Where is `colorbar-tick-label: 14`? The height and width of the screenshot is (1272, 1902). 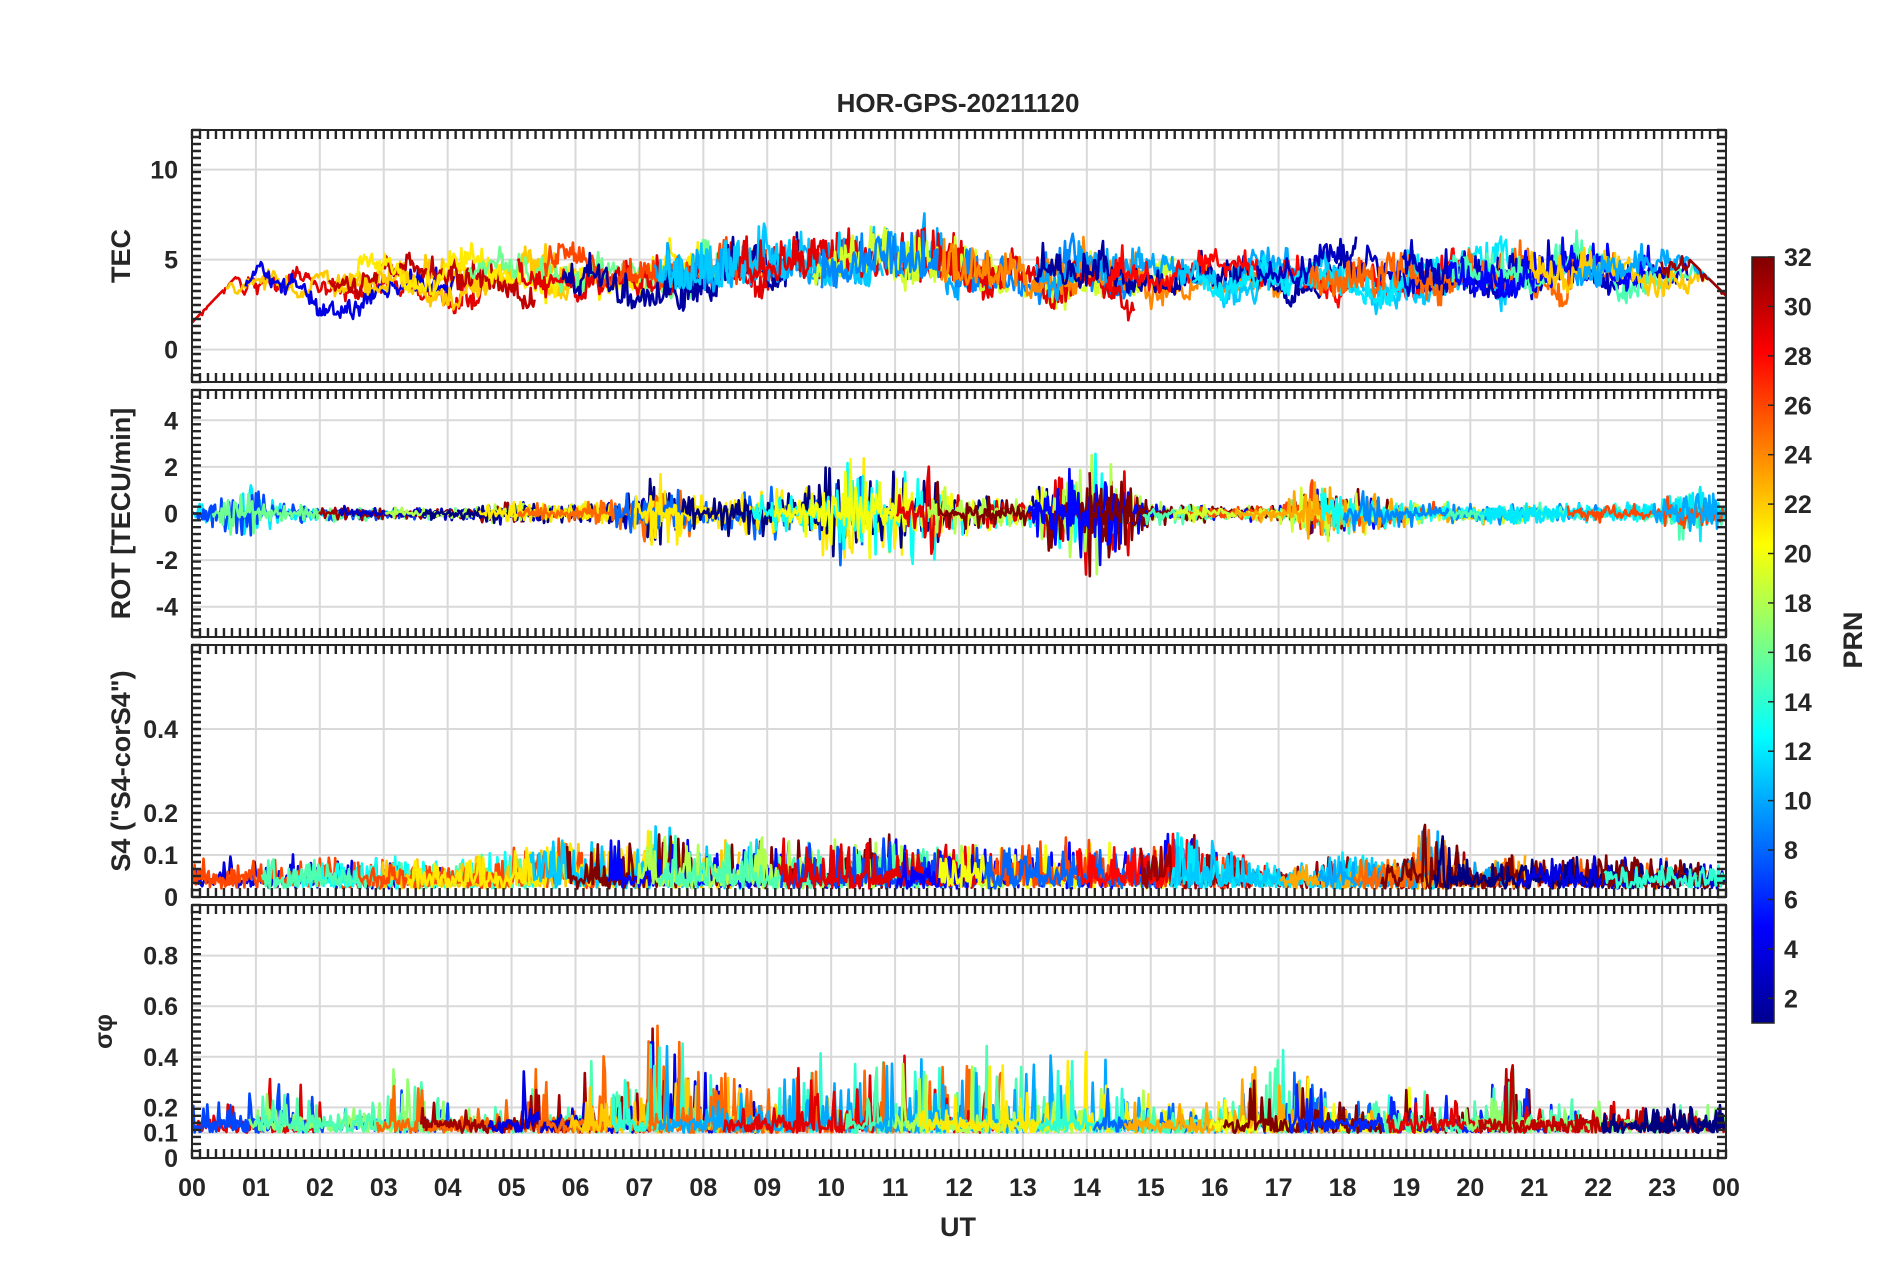
colorbar-tick-label: 14 is located at coordinates (1798, 703).